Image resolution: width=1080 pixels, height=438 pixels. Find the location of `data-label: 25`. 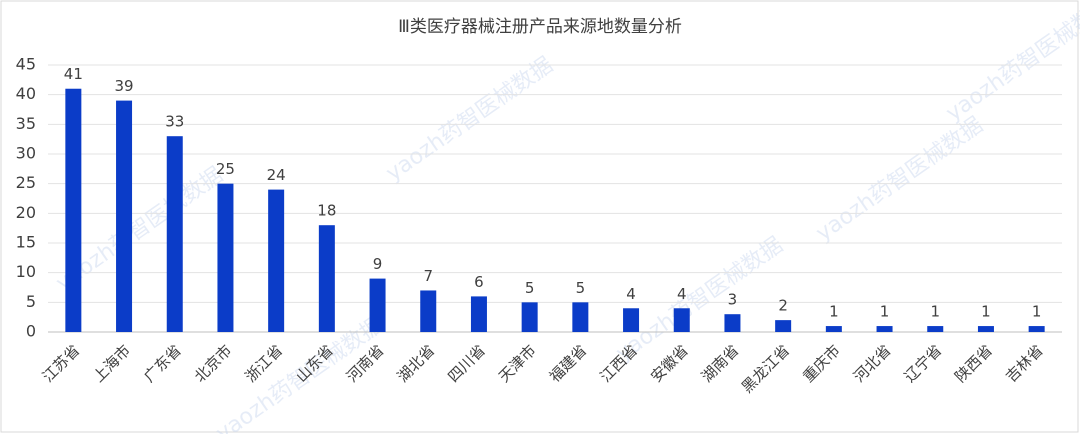

data-label: 25 is located at coordinates (225, 169).